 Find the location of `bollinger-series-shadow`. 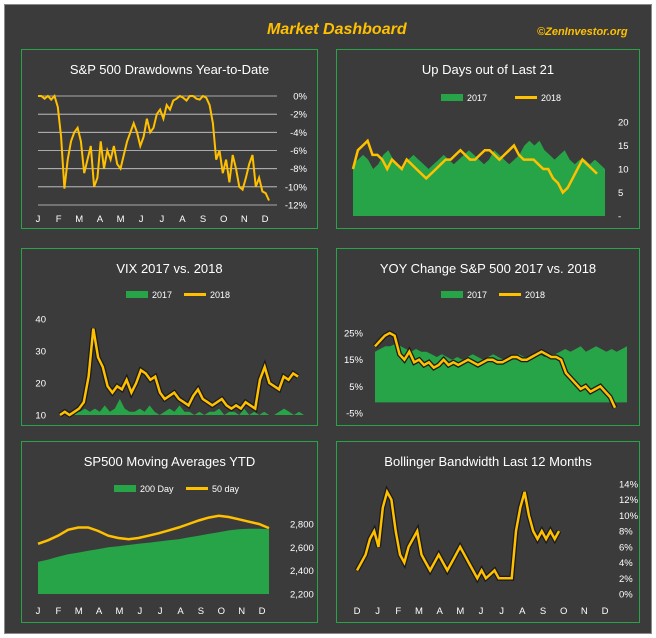

bollinger-series-shadow is located at coordinates (458, 534).